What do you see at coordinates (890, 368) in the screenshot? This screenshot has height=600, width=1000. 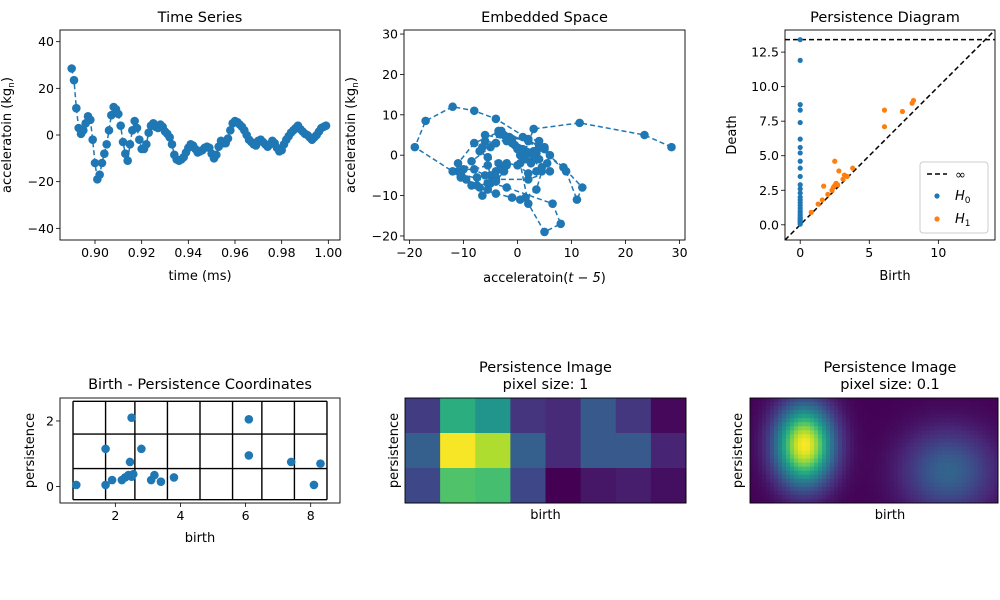 I see `persistence-image-01-title: Persistence Image` at bounding box center [890, 368].